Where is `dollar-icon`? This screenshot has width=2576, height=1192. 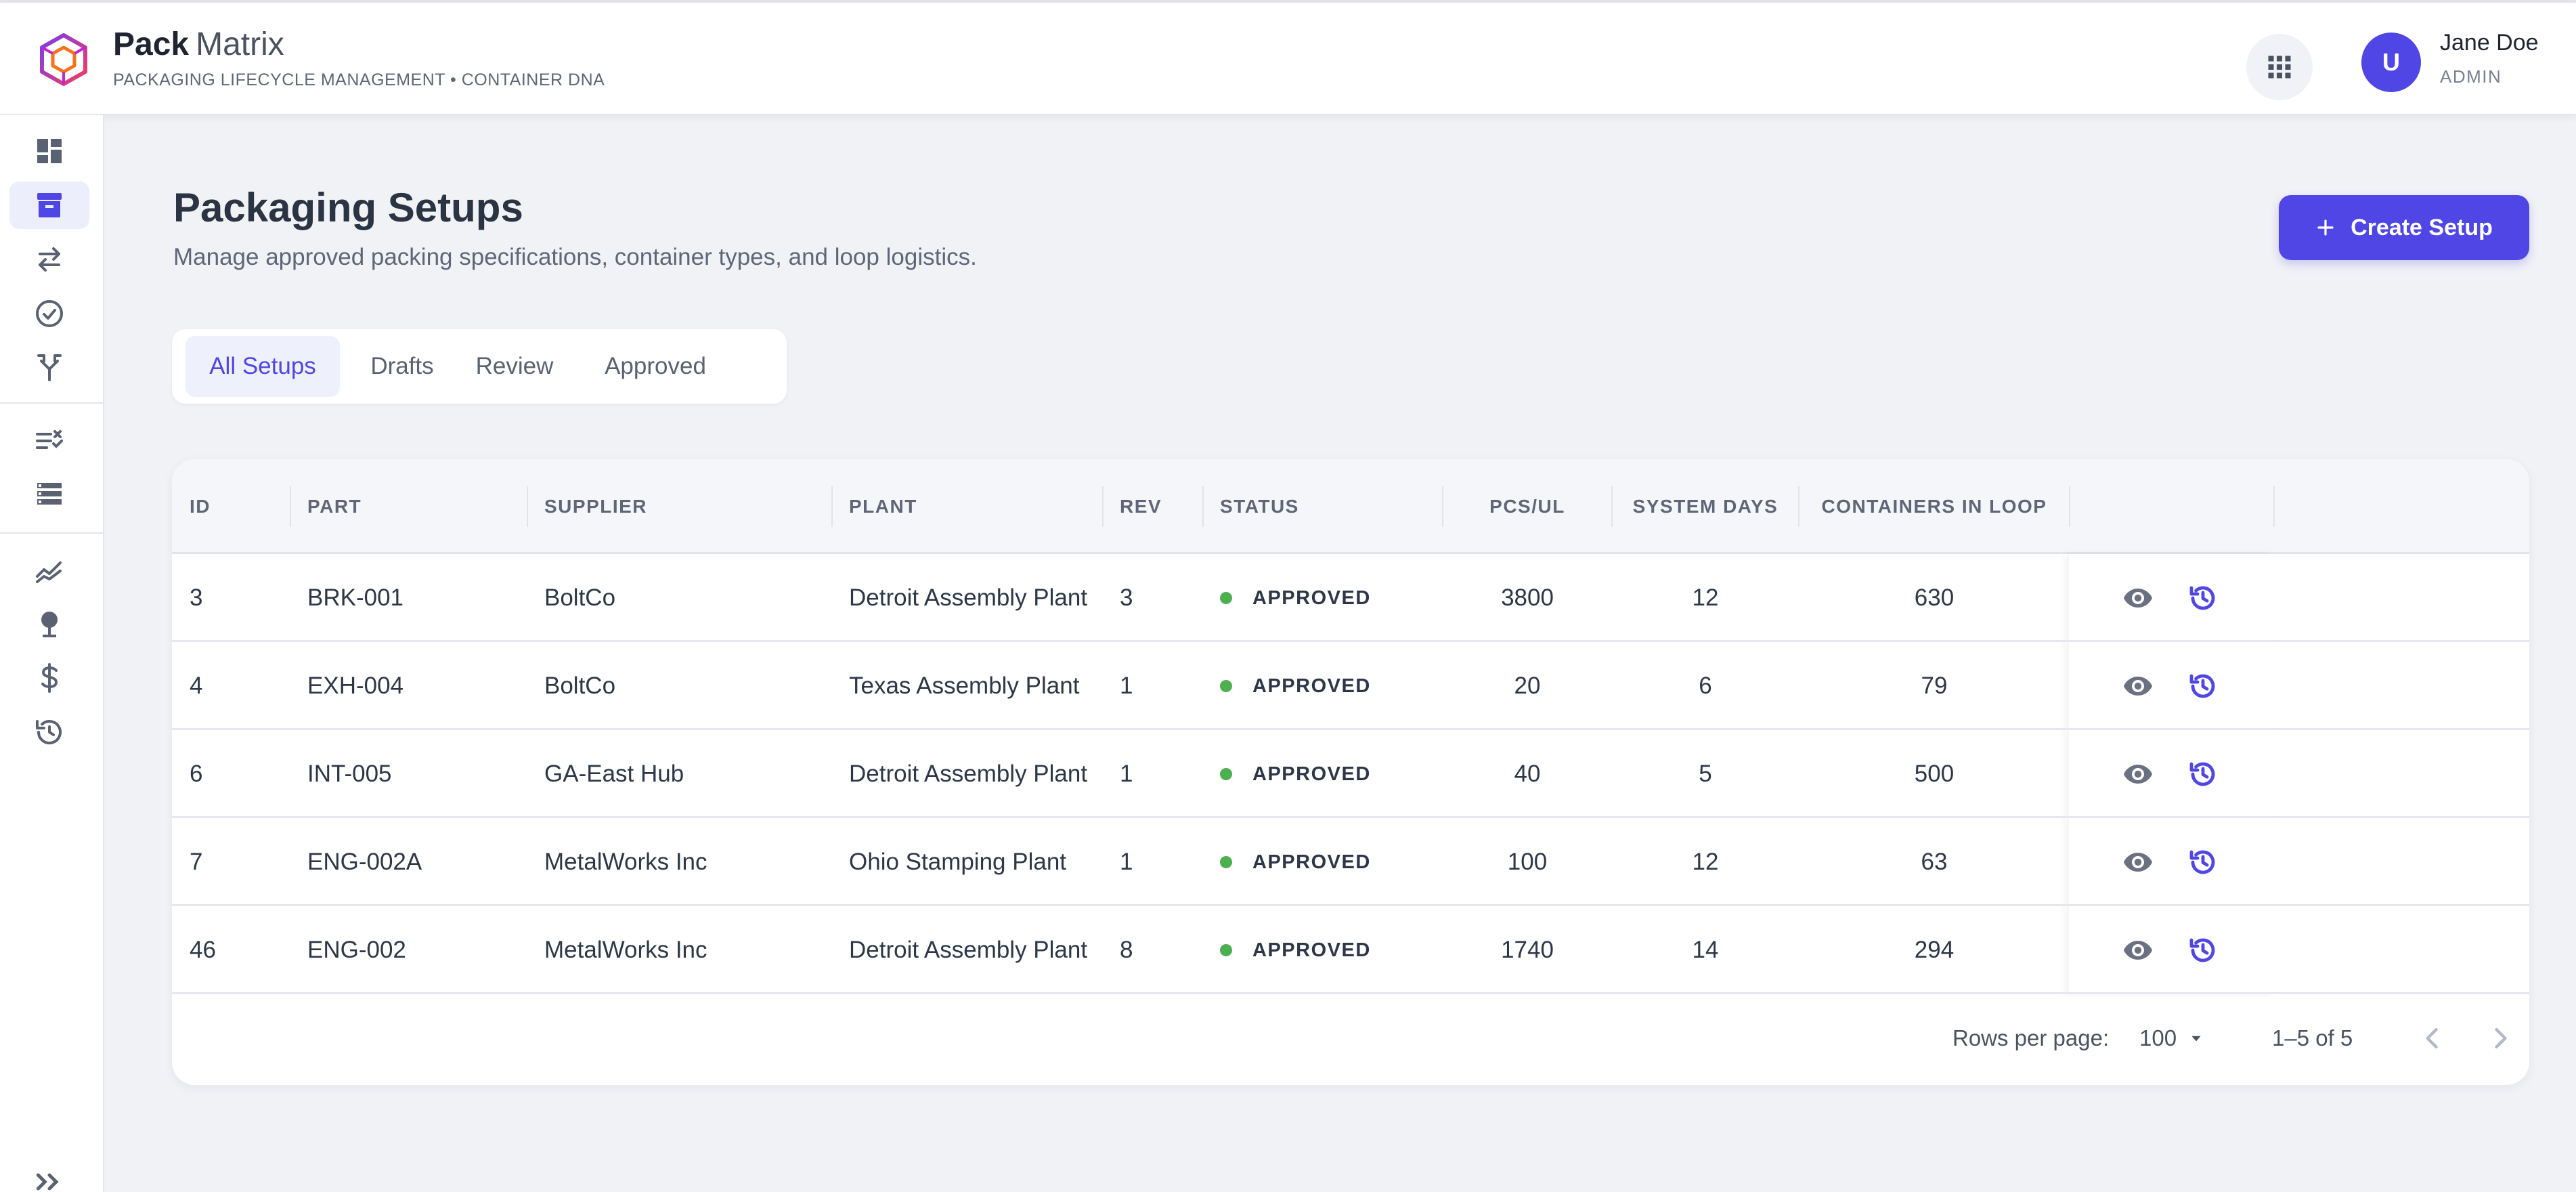 dollar-icon is located at coordinates (49, 678).